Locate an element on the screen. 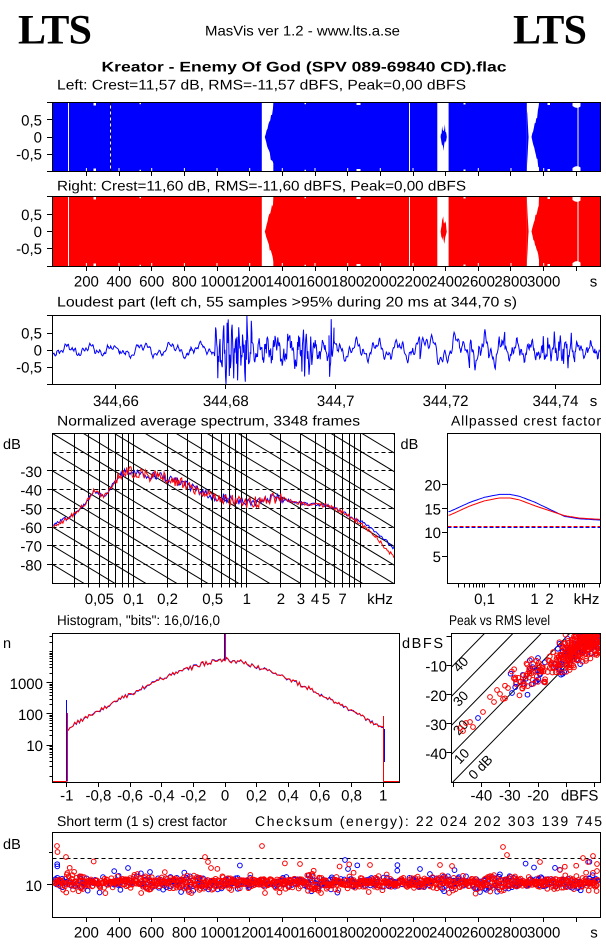 The height and width of the screenshot is (946, 606). svg-text: -70 is located at coordinates (31, 547).